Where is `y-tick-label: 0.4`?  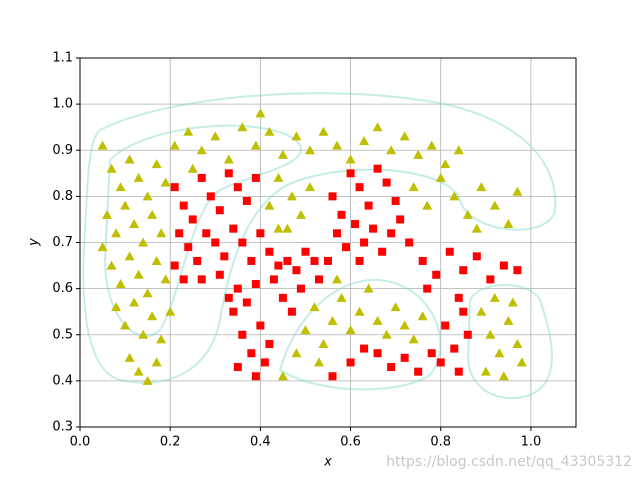 y-tick-label: 0.4 is located at coordinates (62, 380).